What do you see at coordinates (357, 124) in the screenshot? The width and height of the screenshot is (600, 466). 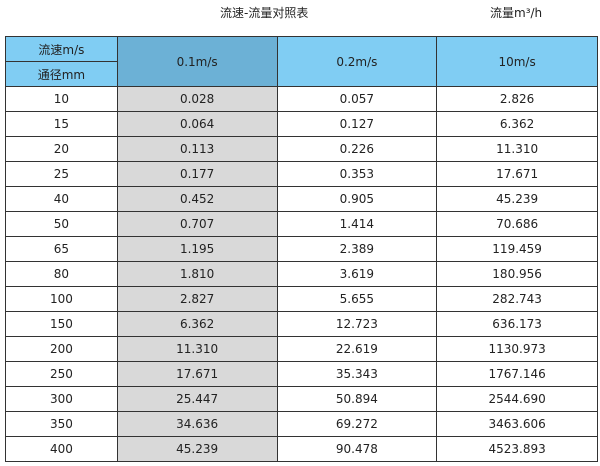 I see `flow-cell: 0.127` at bounding box center [357, 124].